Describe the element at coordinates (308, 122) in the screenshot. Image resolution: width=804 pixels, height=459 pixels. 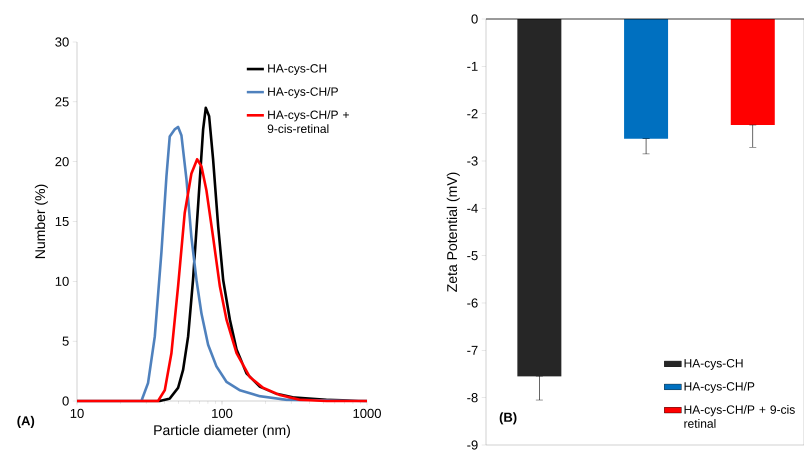
I see `legend-label: HA-cys-CH/P + 9-cis-retinal` at that location.